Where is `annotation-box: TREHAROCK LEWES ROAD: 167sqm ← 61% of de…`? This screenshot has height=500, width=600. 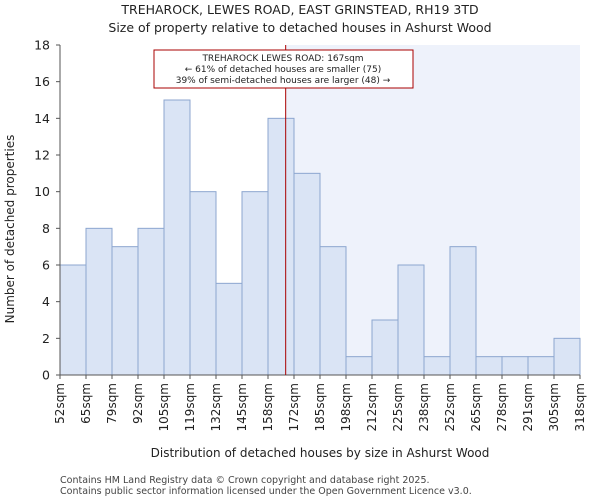
annotation-box: TREHAROCK LEWES ROAD: 167sqm ← 61% of de… is located at coordinates (283, 69).